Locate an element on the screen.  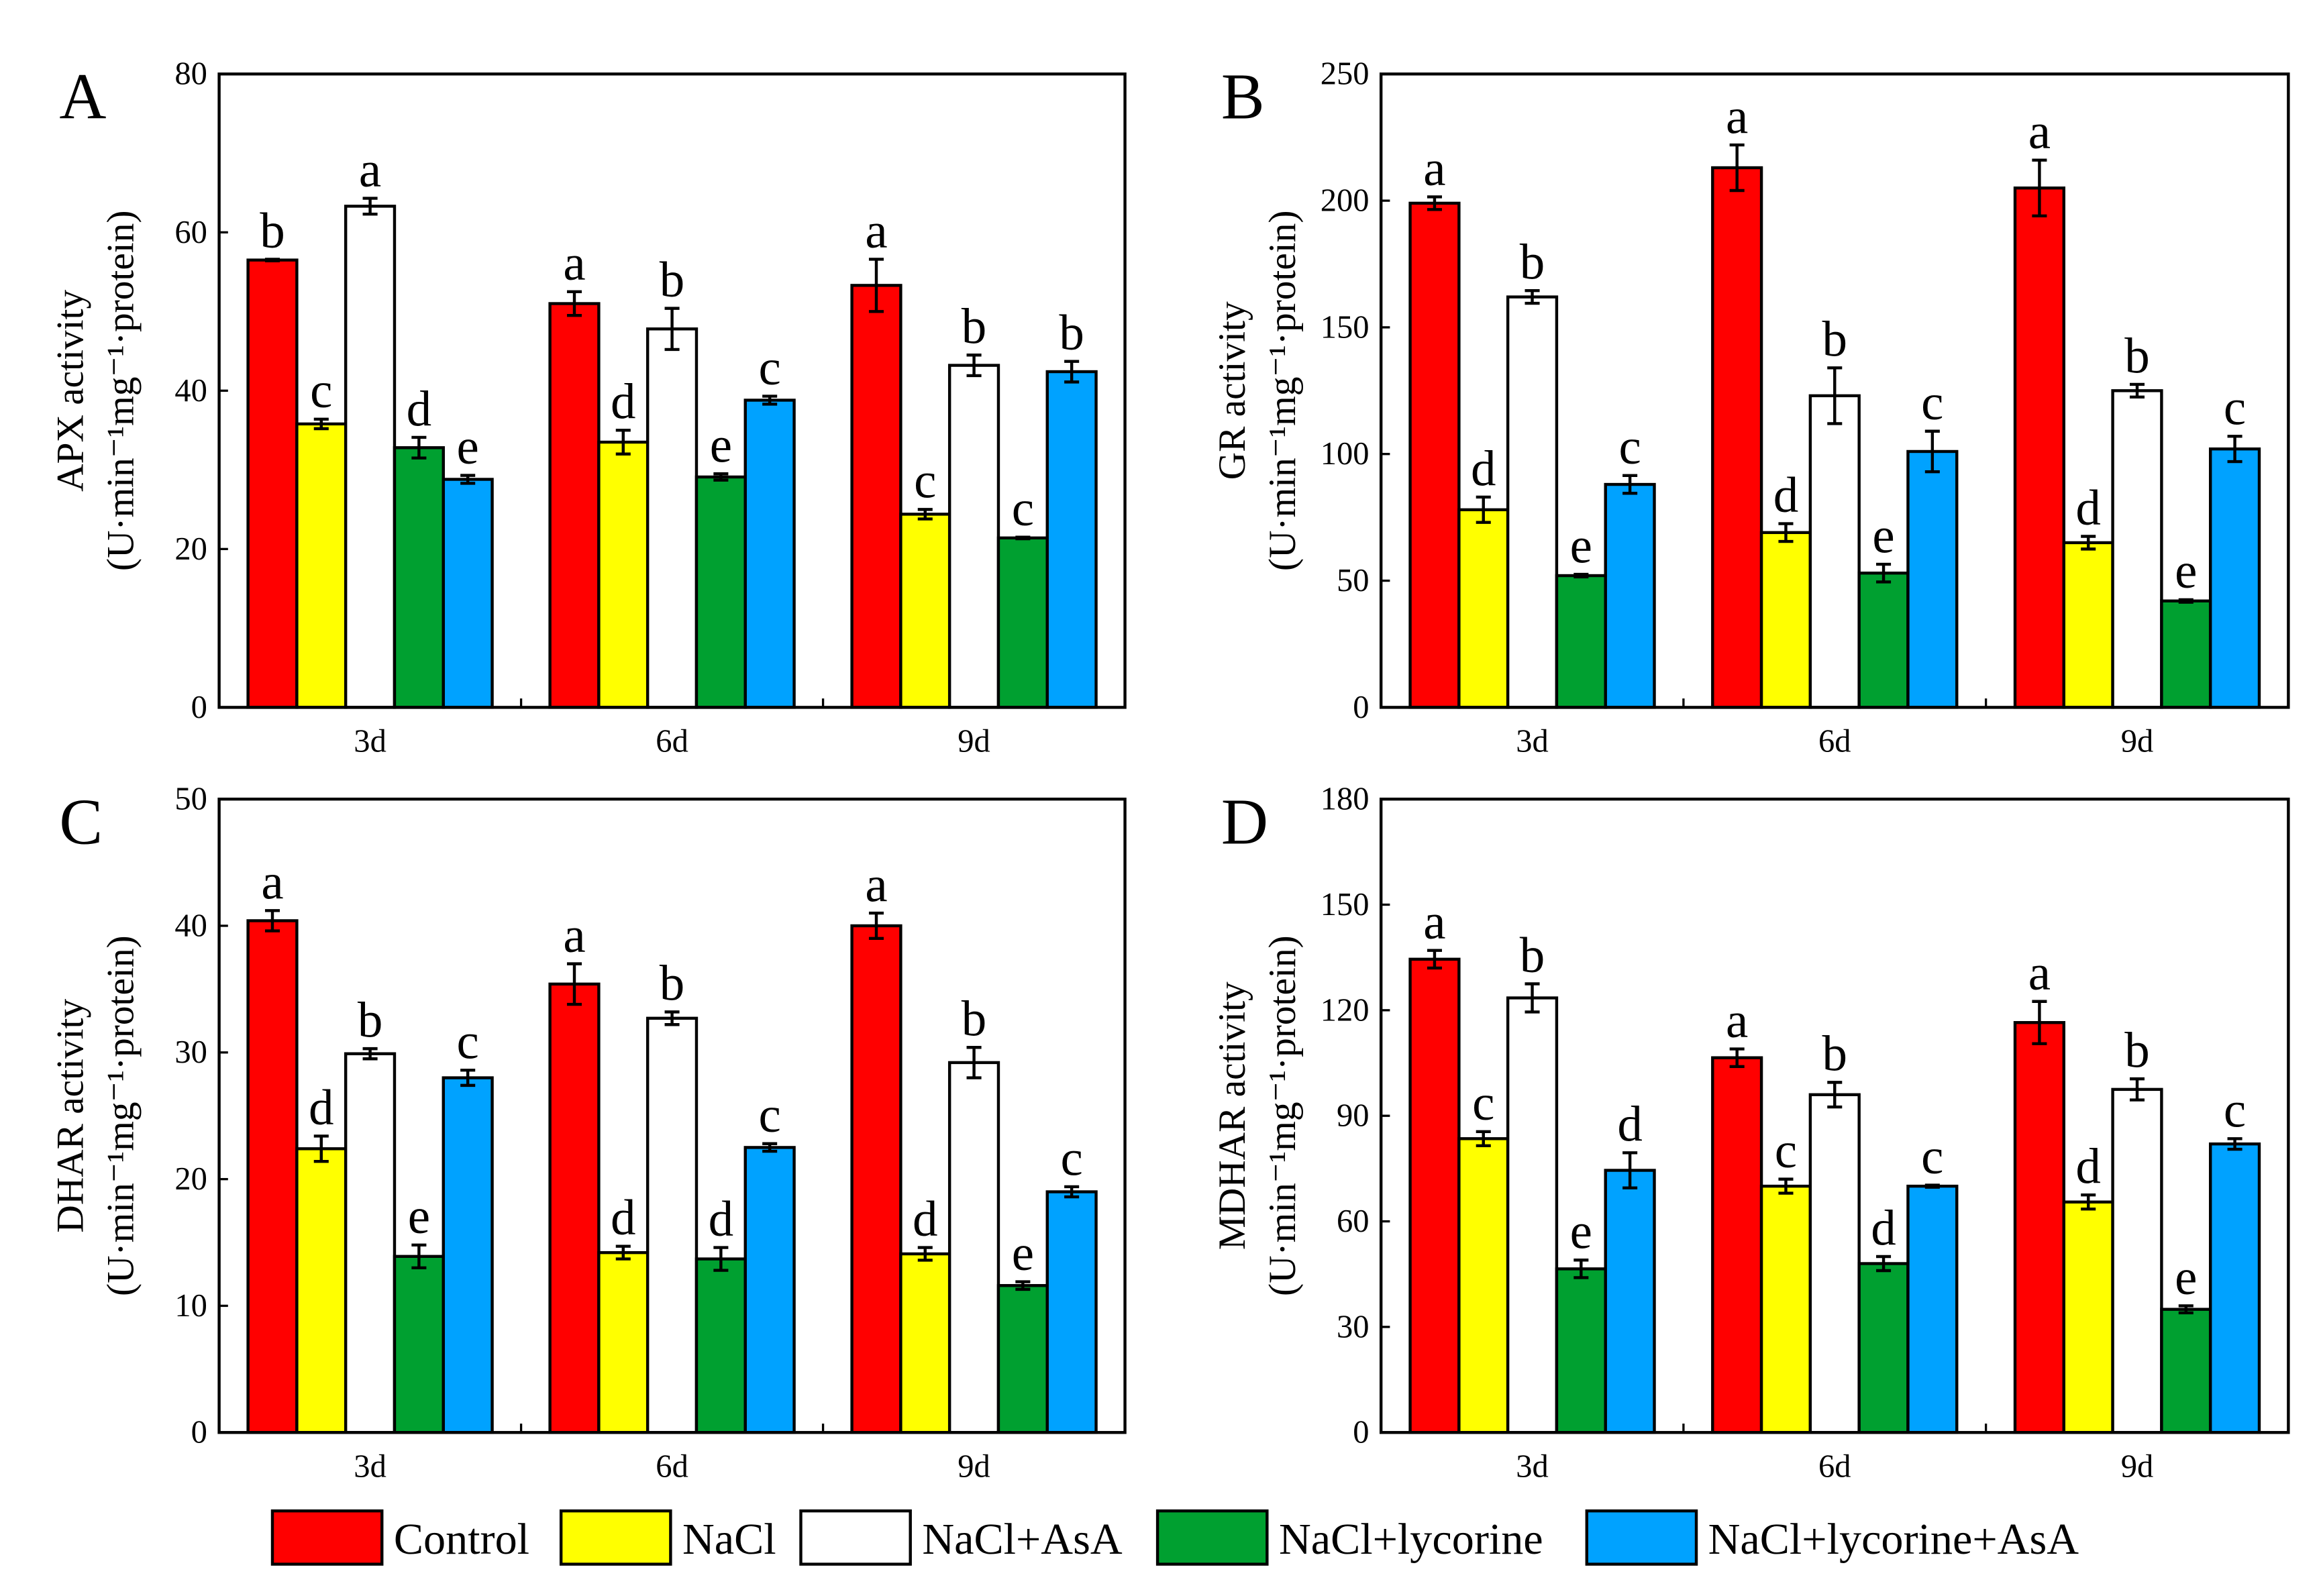
y-tick-label: 60 is located at coordinates (1353, 1221).